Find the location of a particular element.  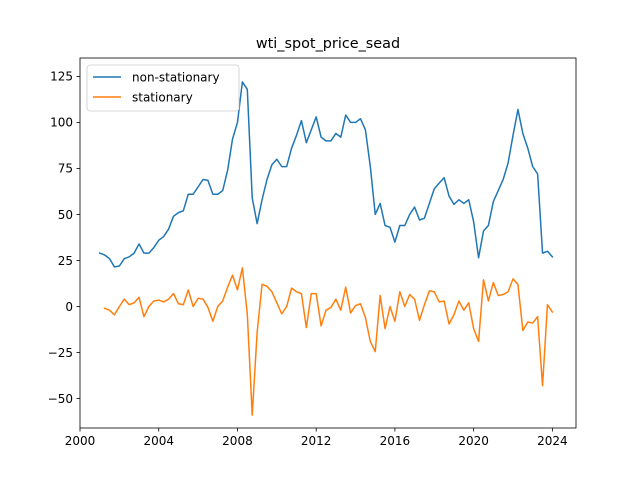

legend-box is located at coordinates (163, 88).